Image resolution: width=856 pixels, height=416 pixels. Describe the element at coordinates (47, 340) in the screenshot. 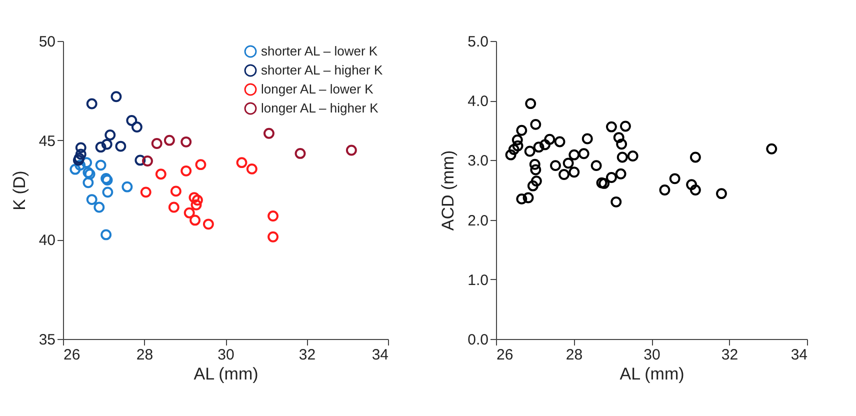

I see `y-tick-label: 35` at that location.